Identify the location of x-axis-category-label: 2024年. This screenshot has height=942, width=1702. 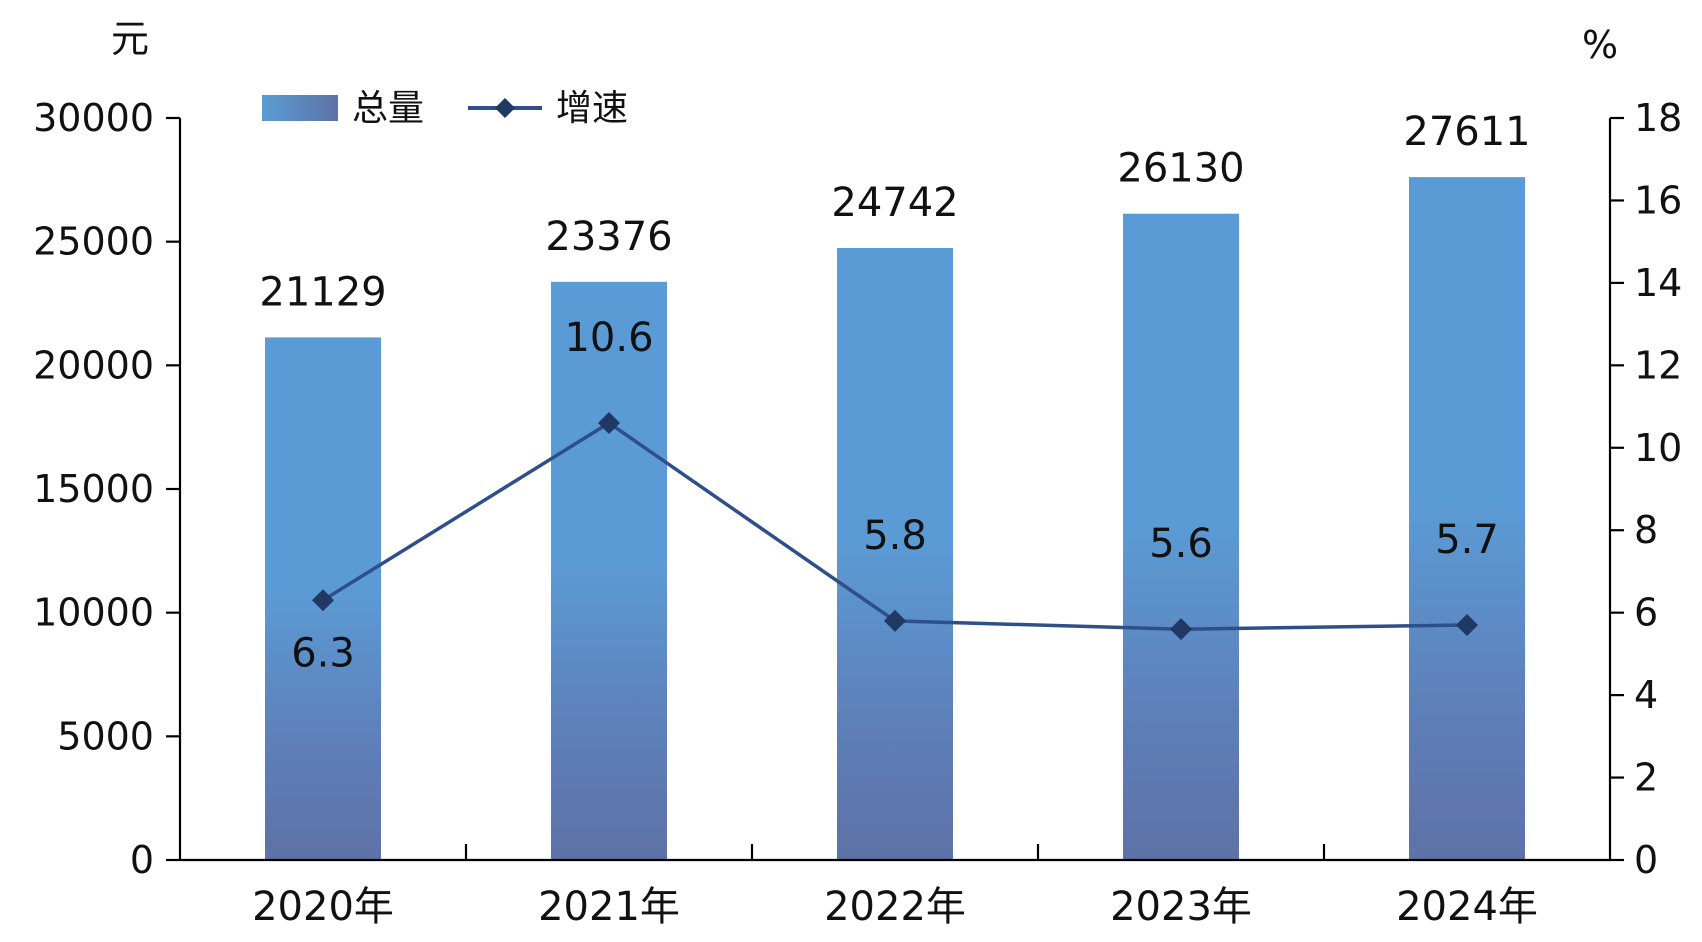
(1467, 907).